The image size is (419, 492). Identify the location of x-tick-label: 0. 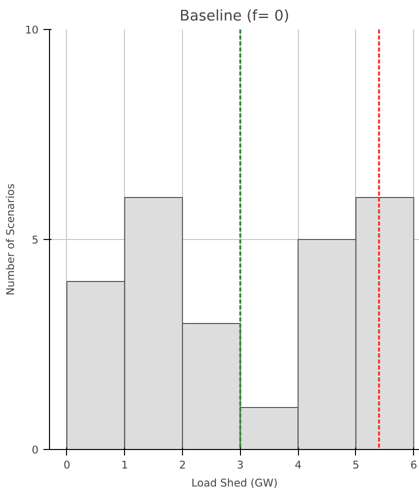
(66, 465).